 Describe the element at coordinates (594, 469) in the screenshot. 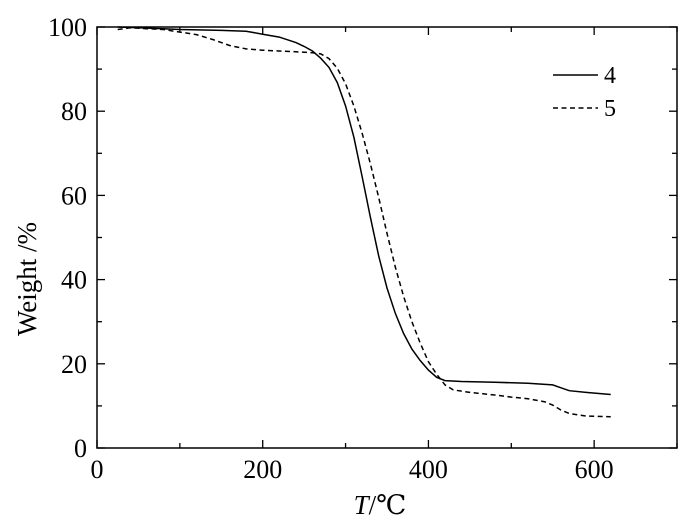

I see `x-tick-label: 600` at that location.